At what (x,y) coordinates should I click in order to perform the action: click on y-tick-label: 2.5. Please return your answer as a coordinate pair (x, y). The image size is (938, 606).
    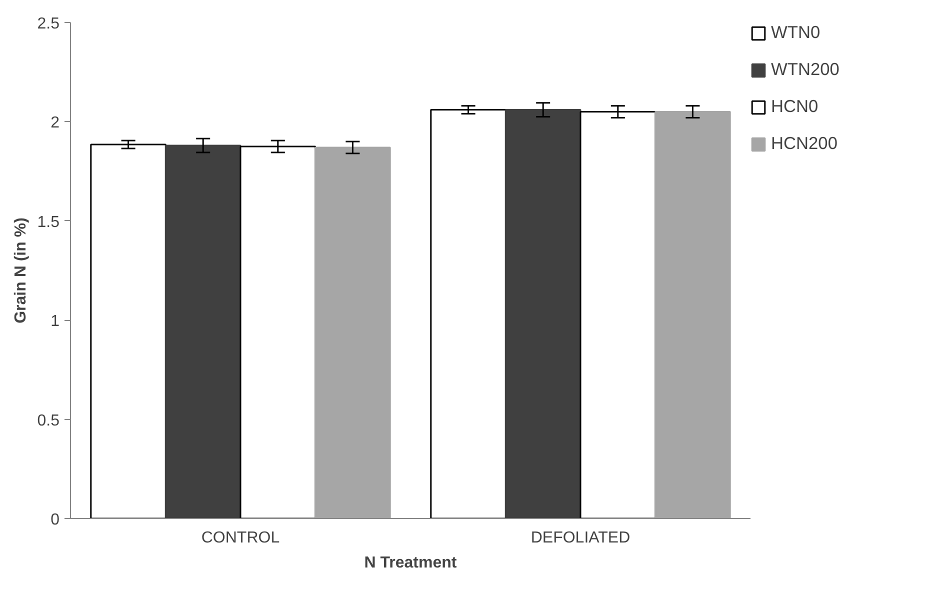
    Looking at the image, I should click on (48, 24).